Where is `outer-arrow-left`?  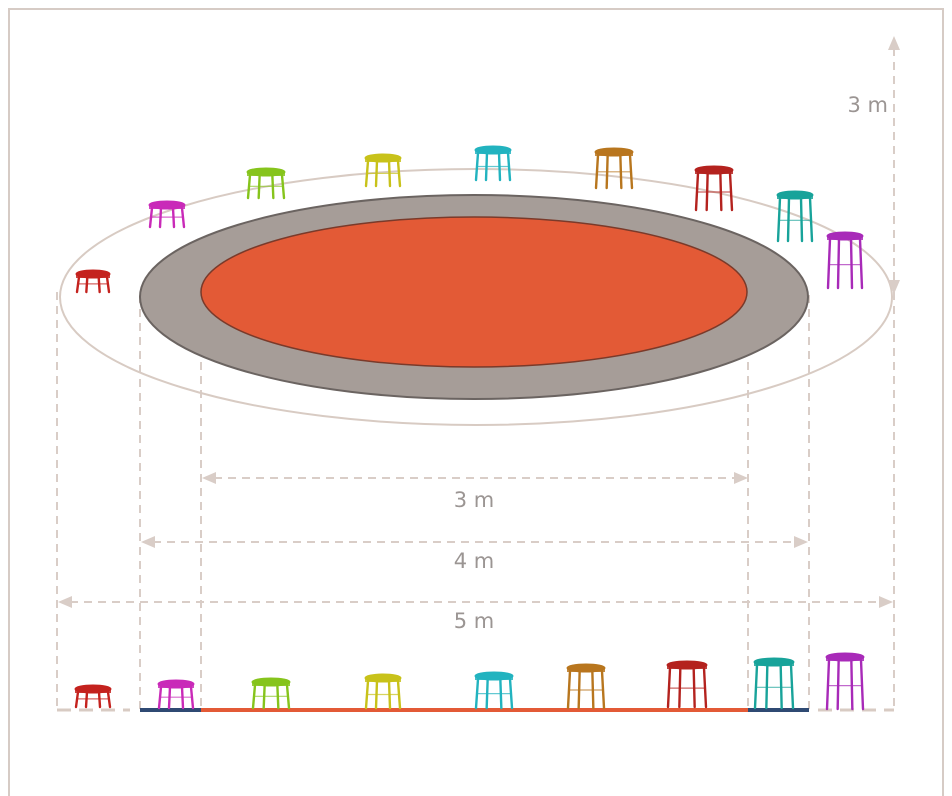
outer-arrow-left is located at coordinates (65, 602).